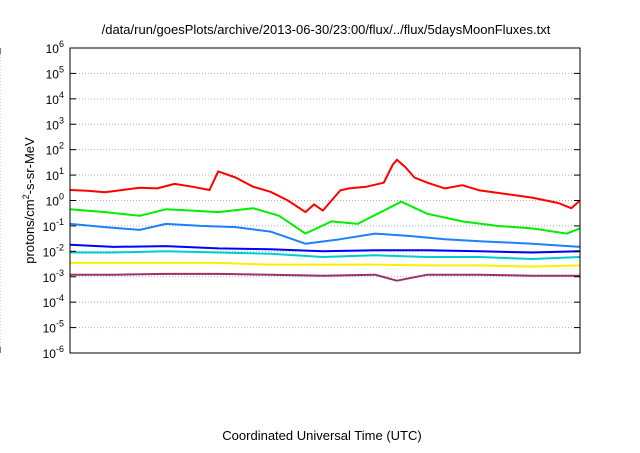  I want to click on y-tick-label: 10⁰, so click(55, 200).